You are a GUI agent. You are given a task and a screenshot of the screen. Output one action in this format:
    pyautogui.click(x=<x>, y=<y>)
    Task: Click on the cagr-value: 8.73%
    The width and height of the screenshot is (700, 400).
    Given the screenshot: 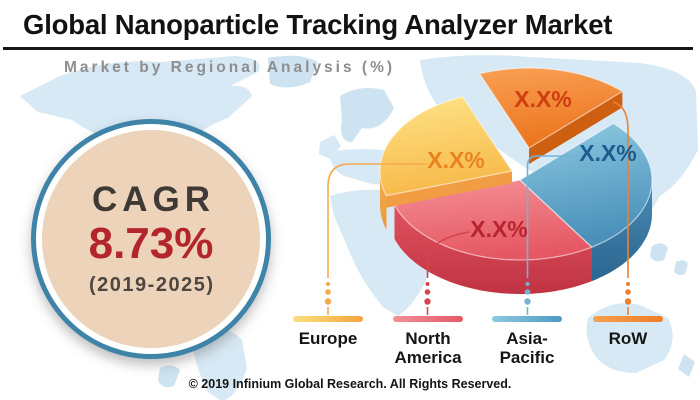 What is the action you would take?
    pyautogui.click(x=151, y=244)
    